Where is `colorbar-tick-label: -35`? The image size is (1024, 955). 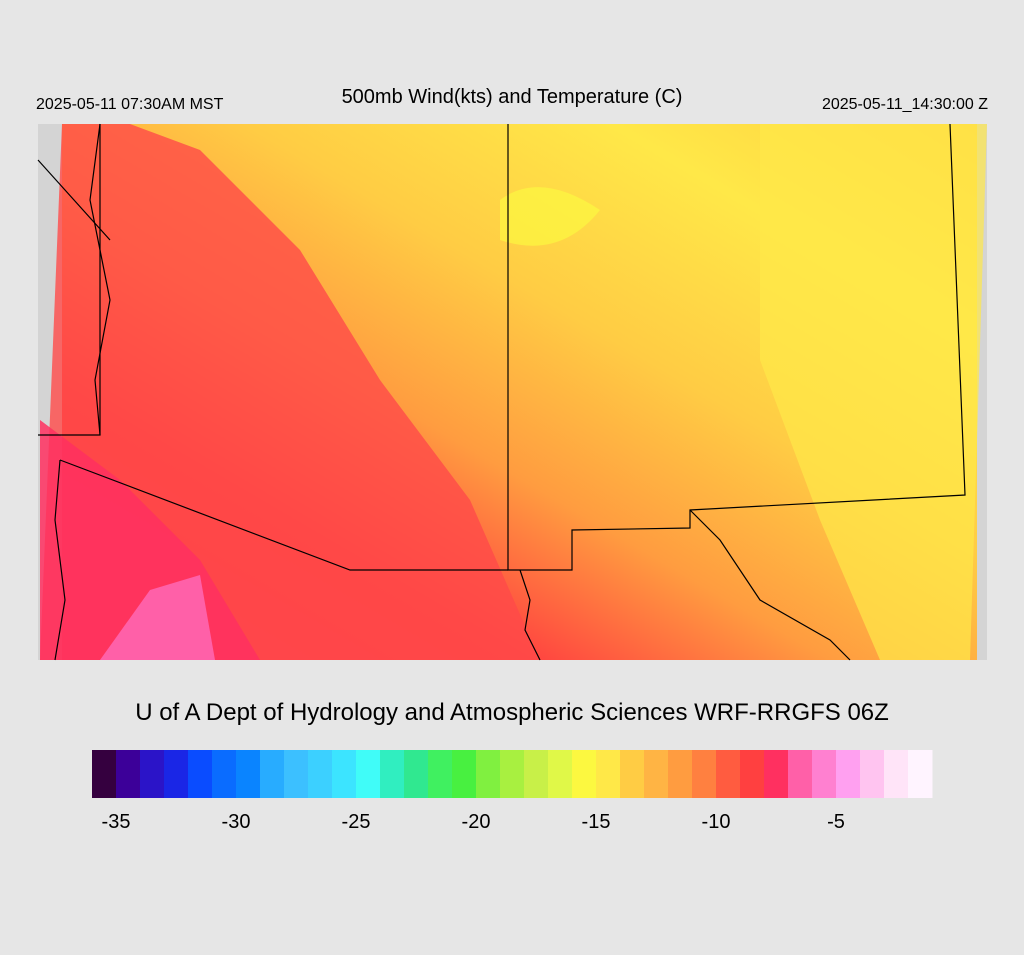
colorbar-tick-label: -35 is located at coordinates (116, 822).